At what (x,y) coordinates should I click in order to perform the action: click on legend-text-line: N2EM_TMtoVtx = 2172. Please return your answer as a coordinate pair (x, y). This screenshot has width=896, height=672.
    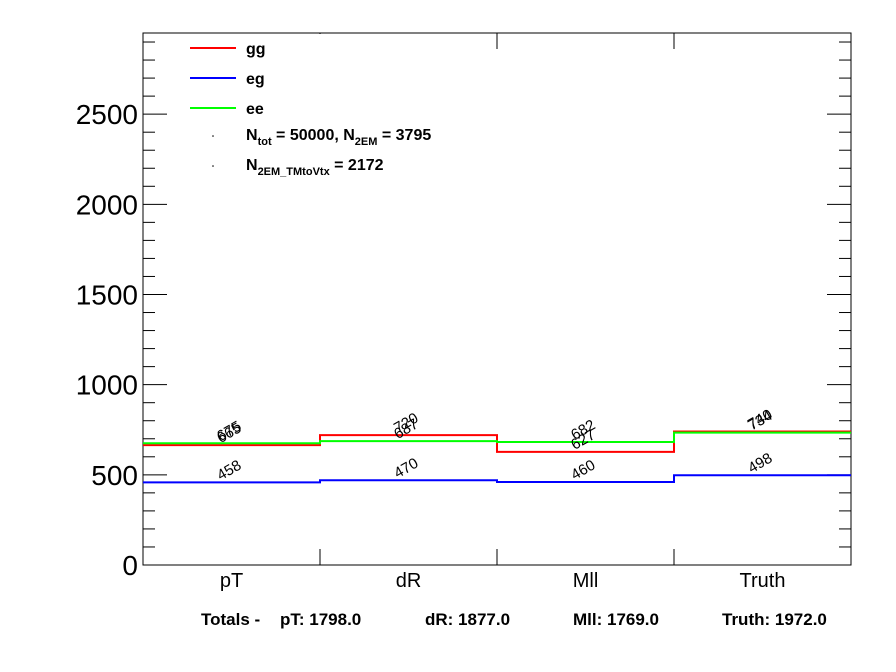
    Looking at the image, I should click on (315, 167).